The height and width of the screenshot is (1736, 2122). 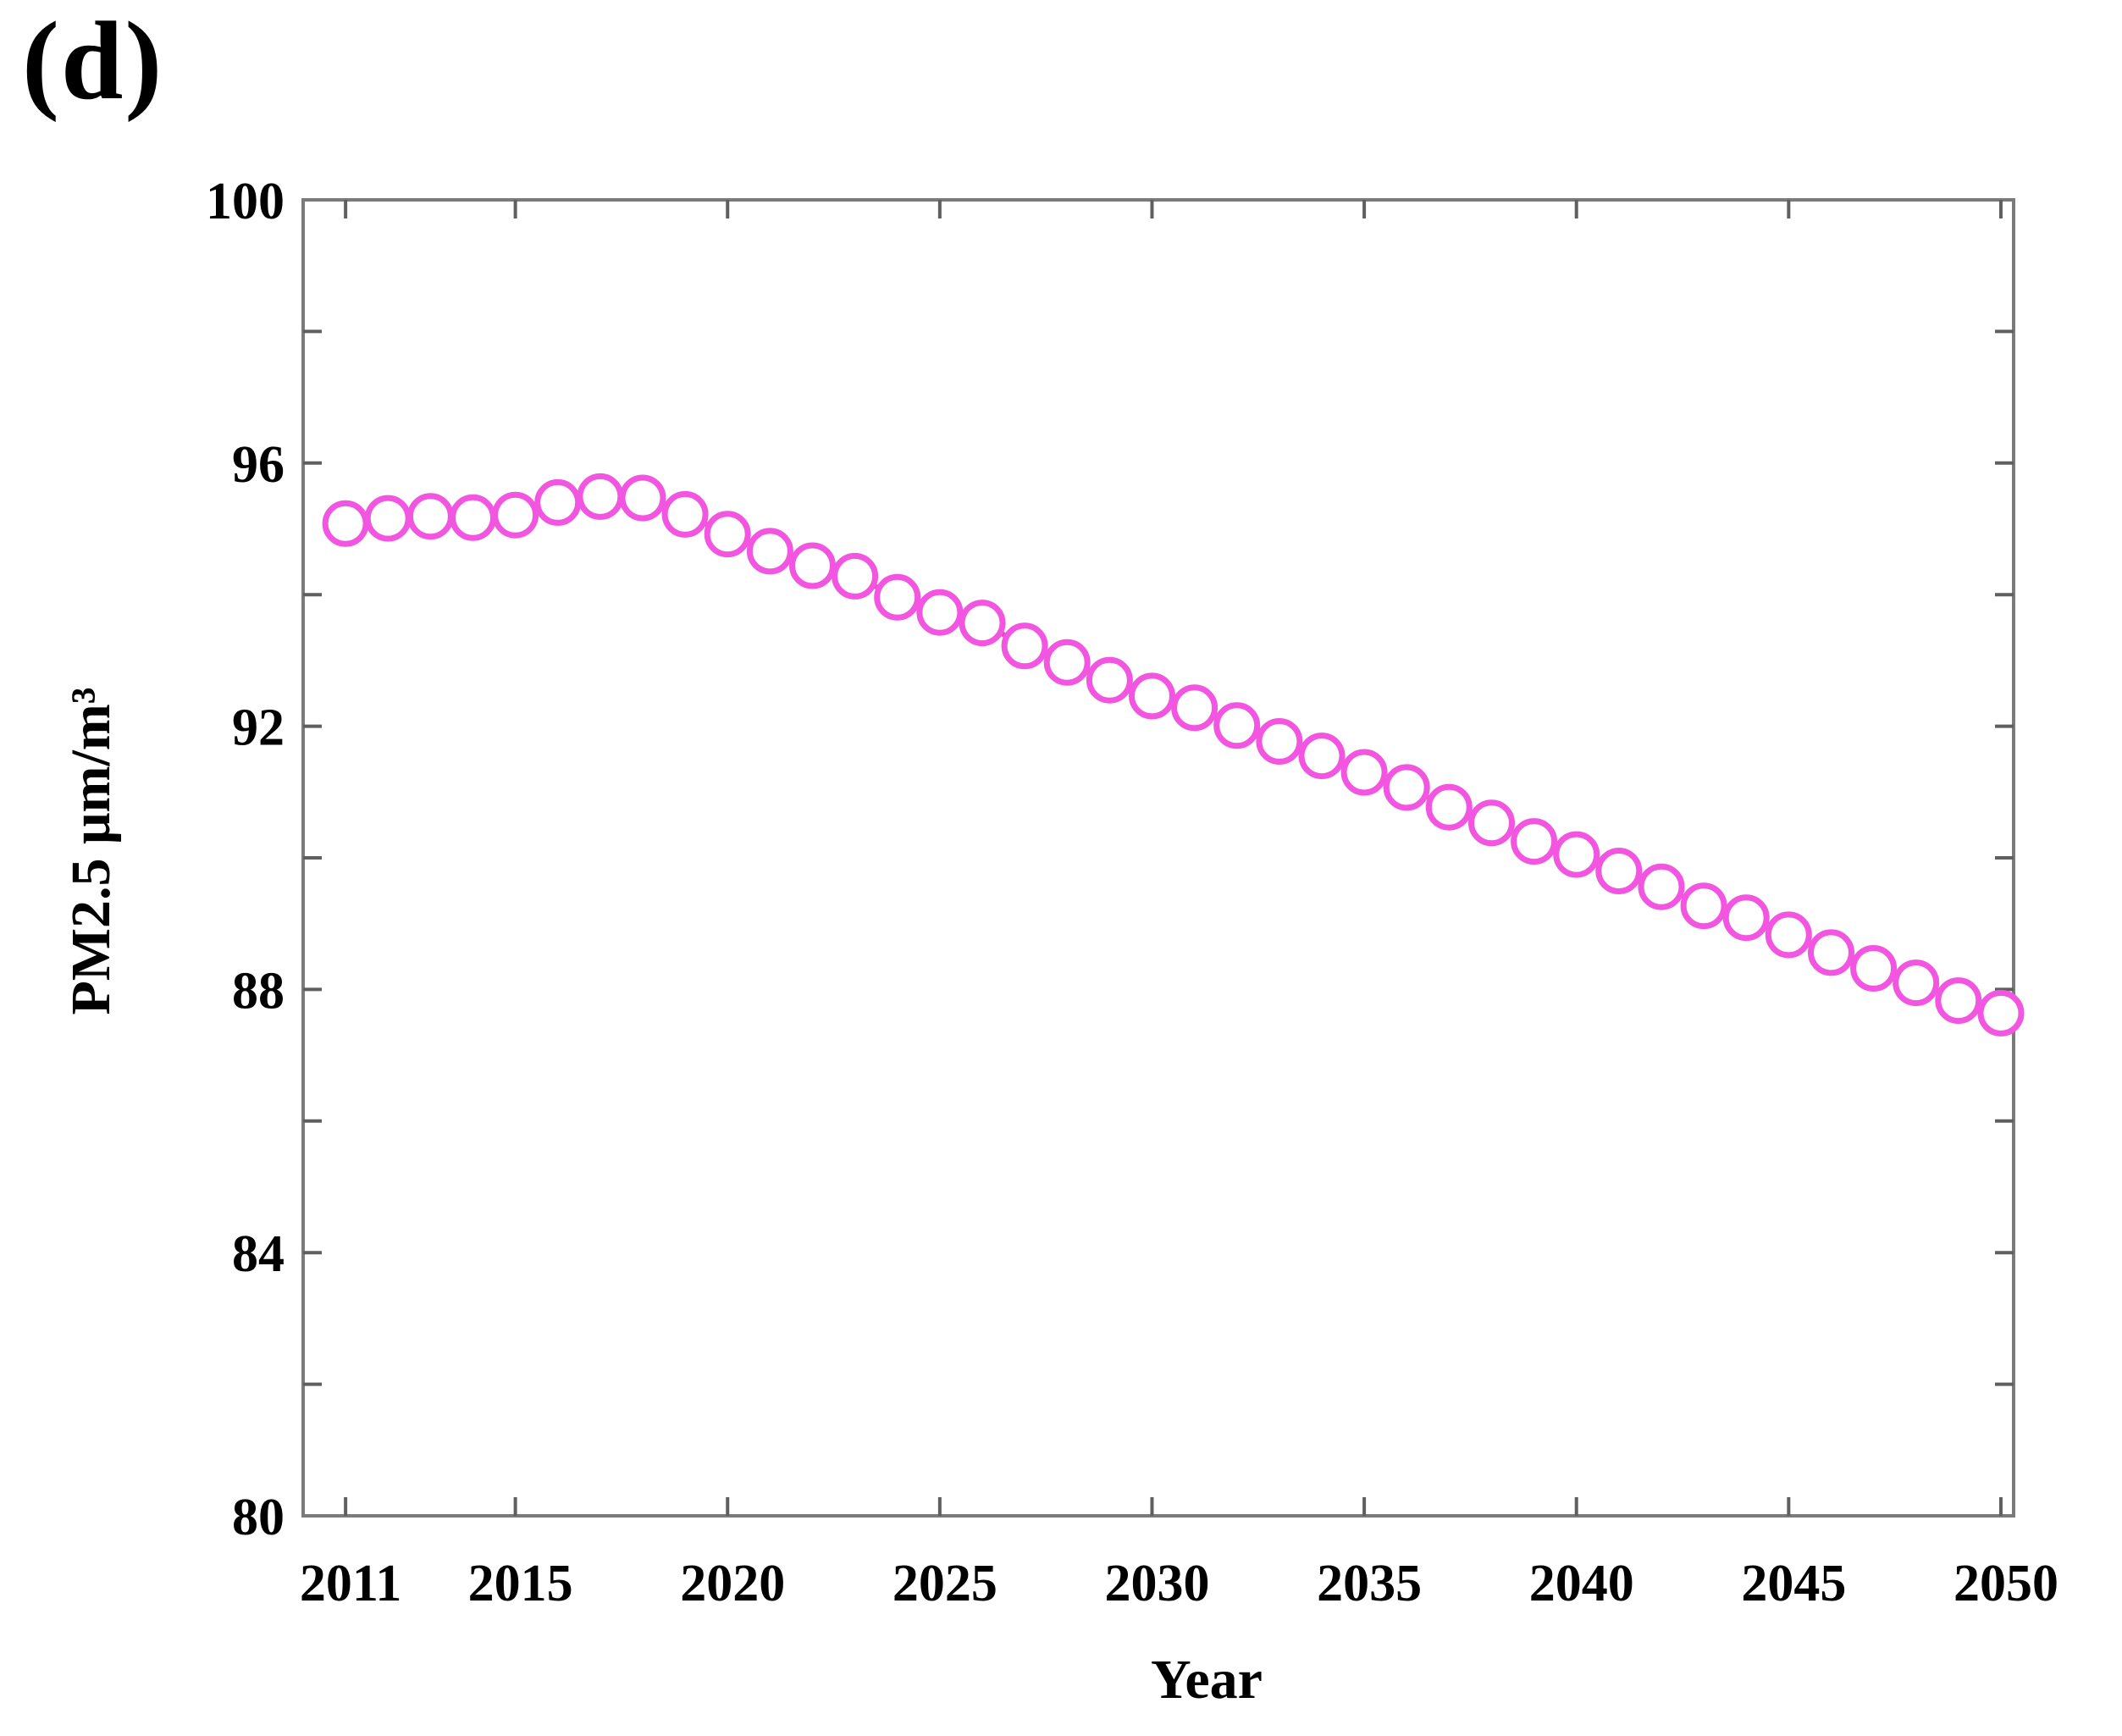 I want to click on y-axis-title: PM2.5 μm/m³, so click(x=91, y=851).